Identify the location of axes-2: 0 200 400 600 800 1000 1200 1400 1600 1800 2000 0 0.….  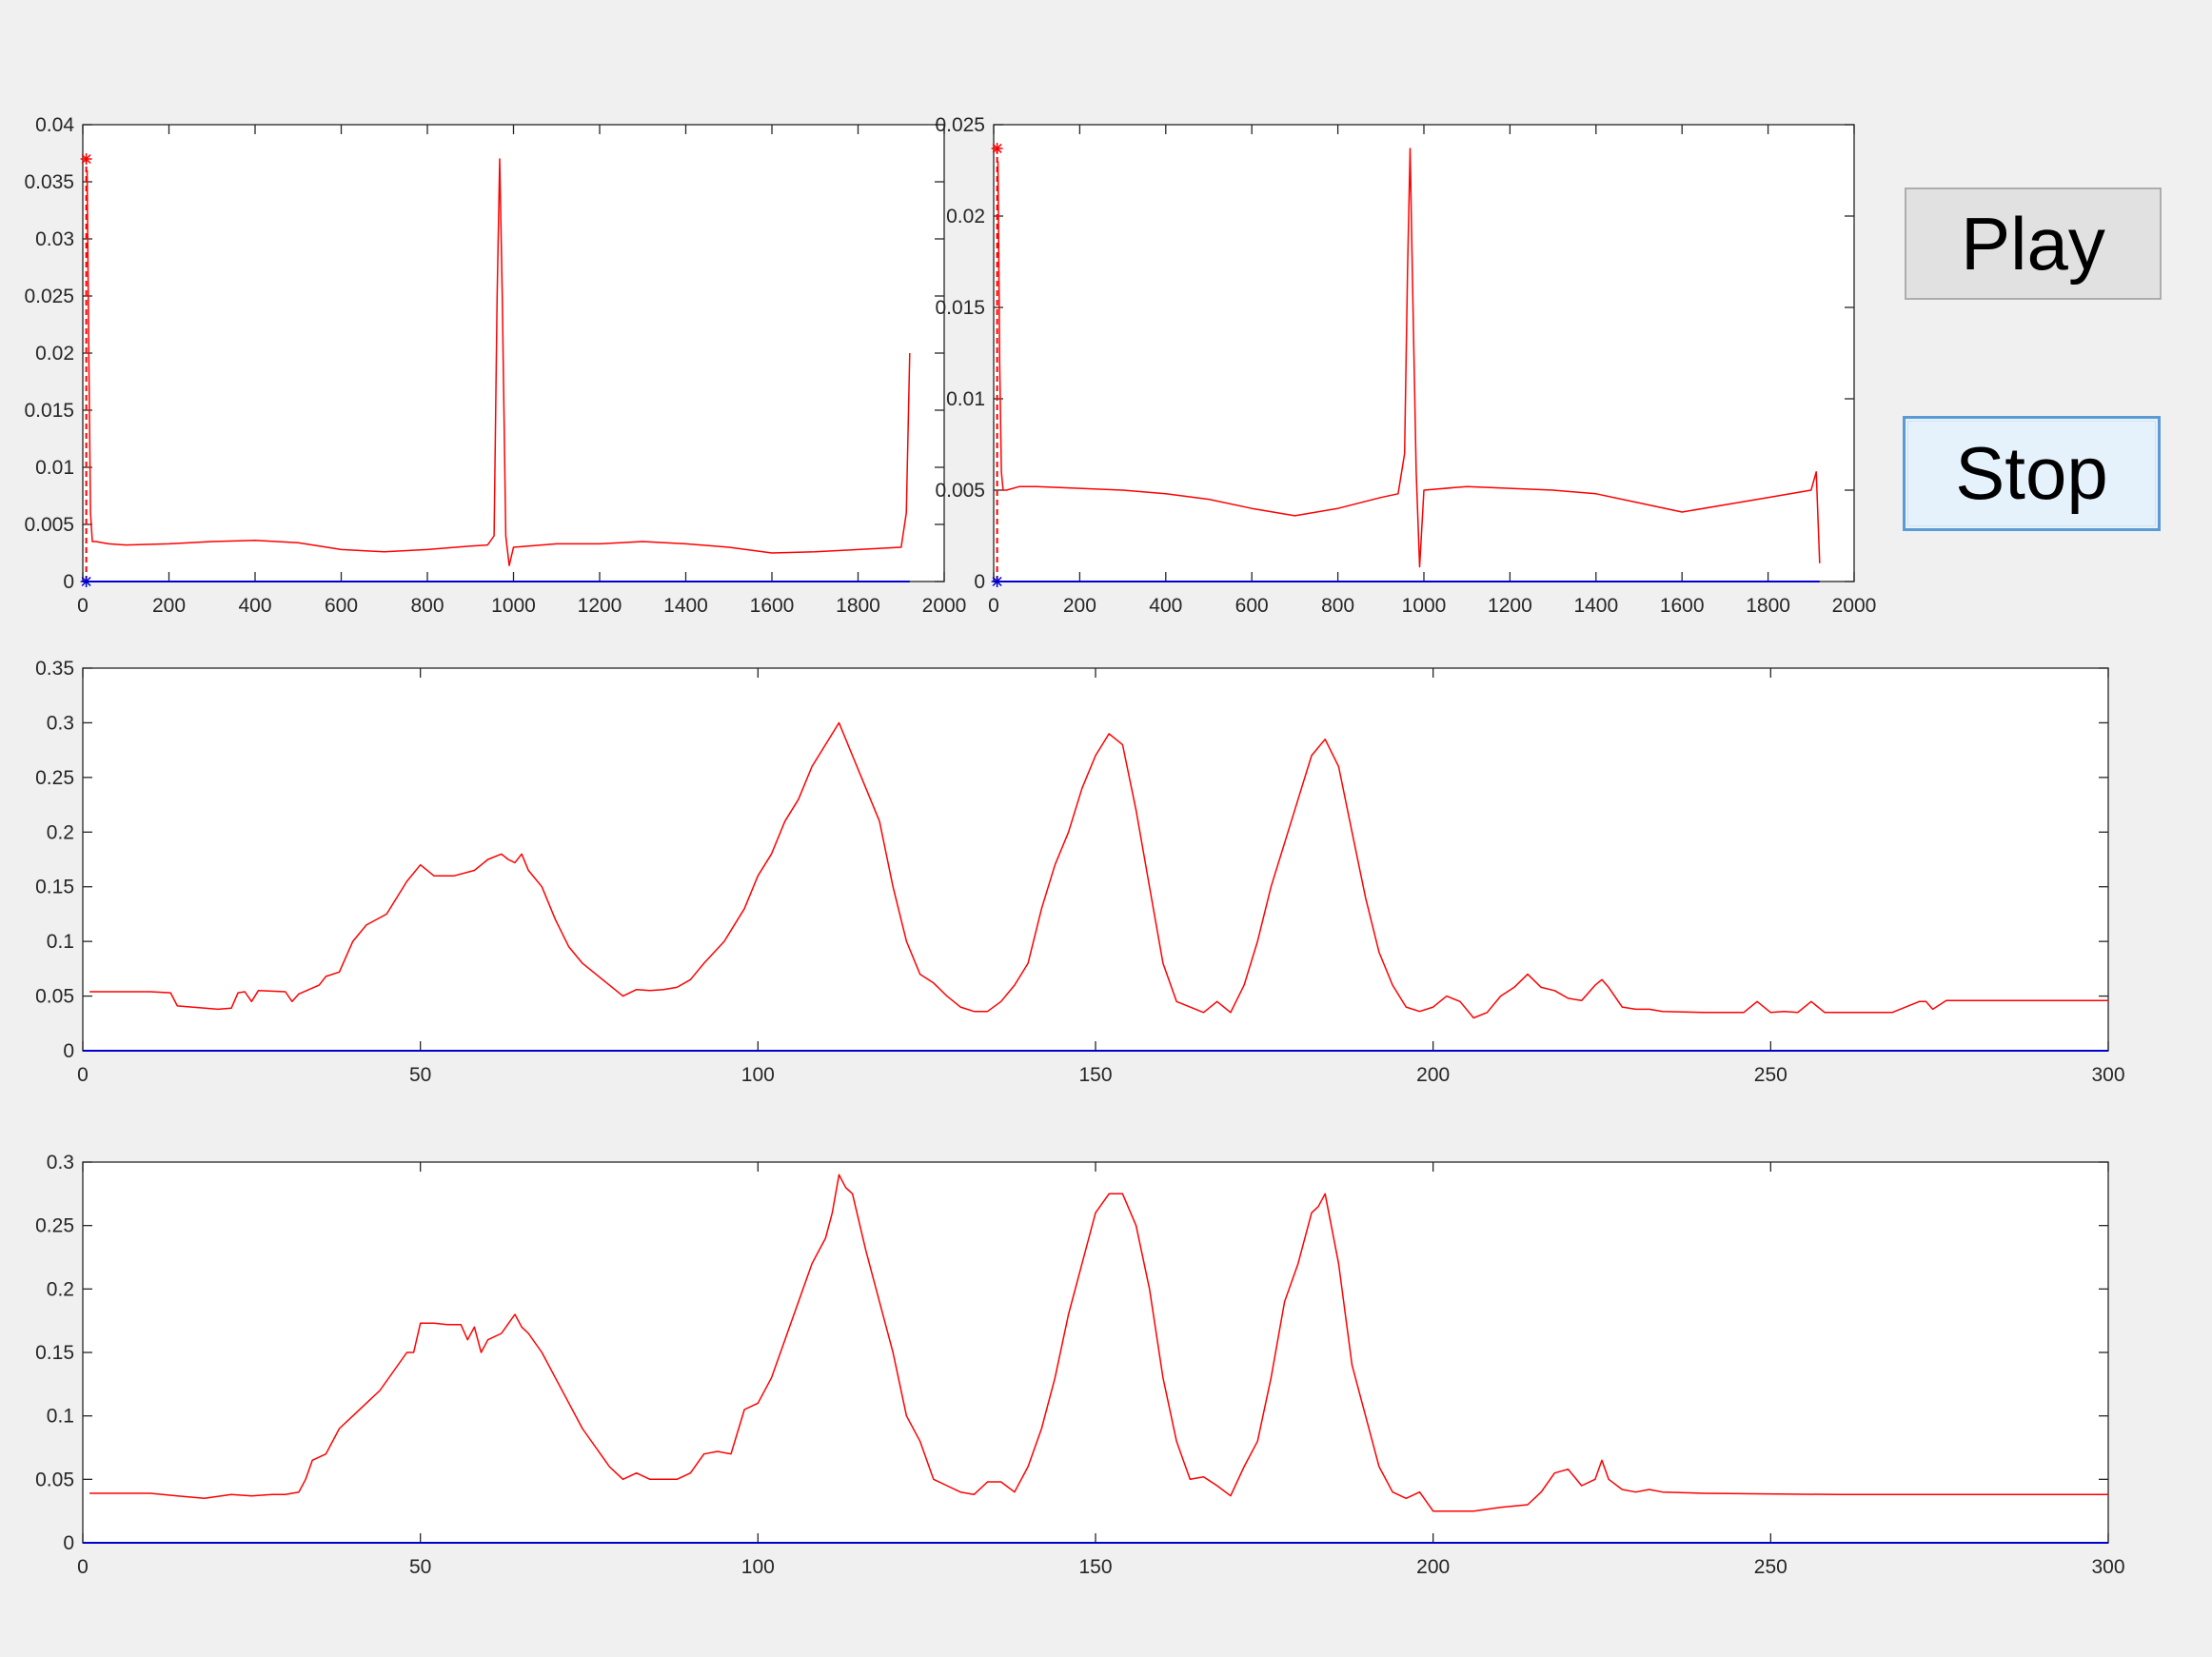
(1405, 365).